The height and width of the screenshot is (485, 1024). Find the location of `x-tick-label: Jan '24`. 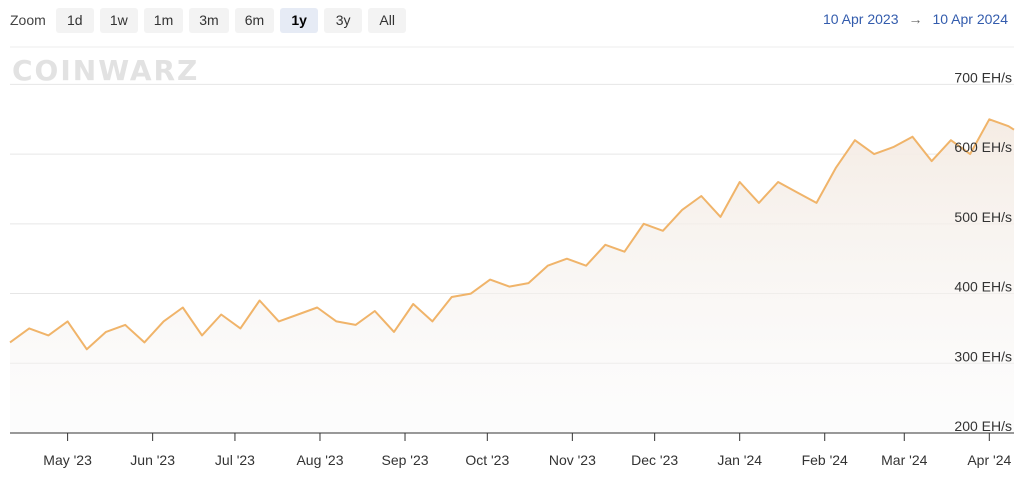

x-tick-label: Jan '24 is located at coordinates (739, 460).